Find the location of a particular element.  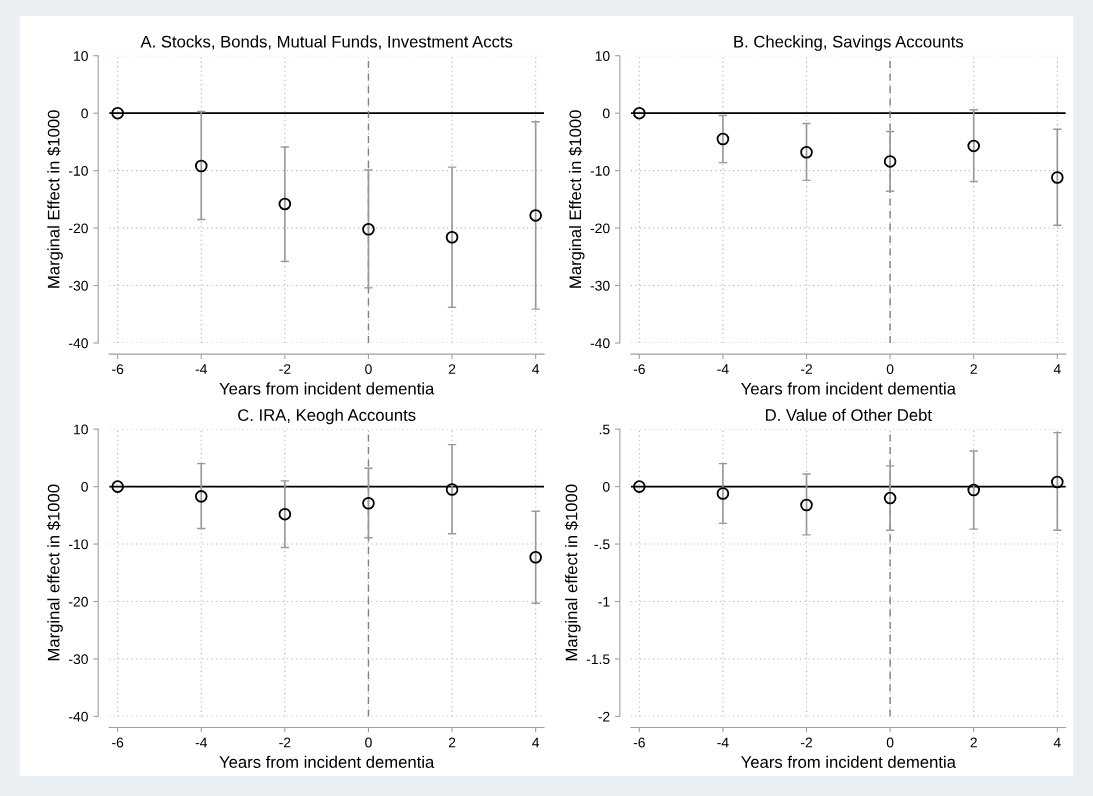

chart-title: A. Stocks, Bonds, Mutual Funds, Investment Accts is located at coordinates (326, 42).